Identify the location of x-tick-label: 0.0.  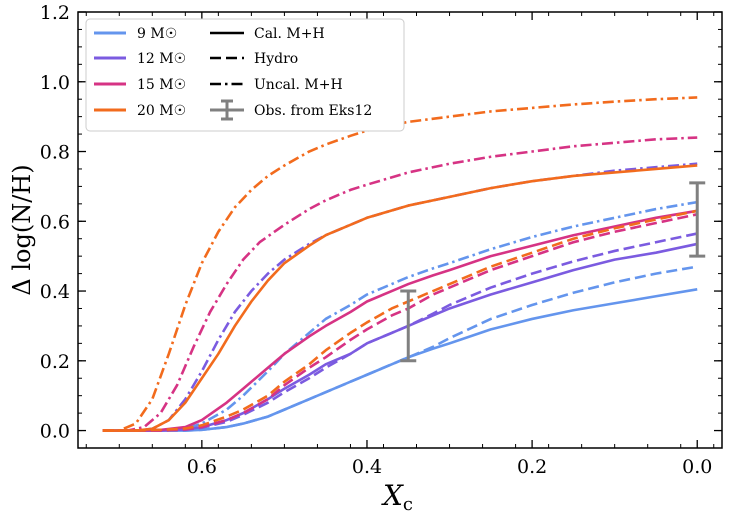
(697, 467).